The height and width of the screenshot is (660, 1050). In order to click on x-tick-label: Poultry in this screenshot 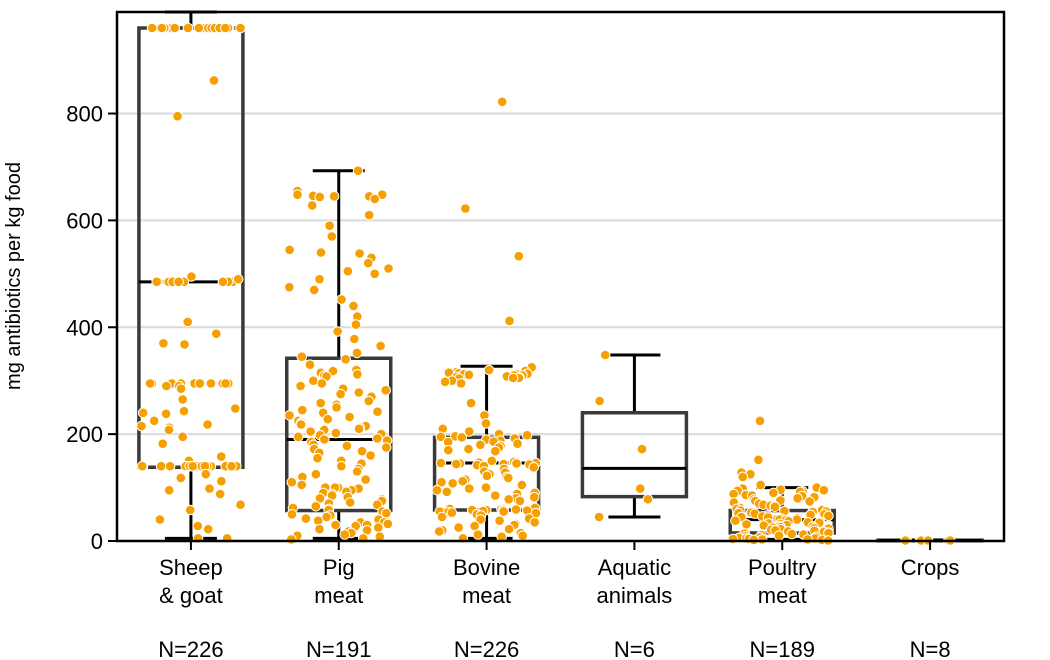, I will do `click(782, 567)`.